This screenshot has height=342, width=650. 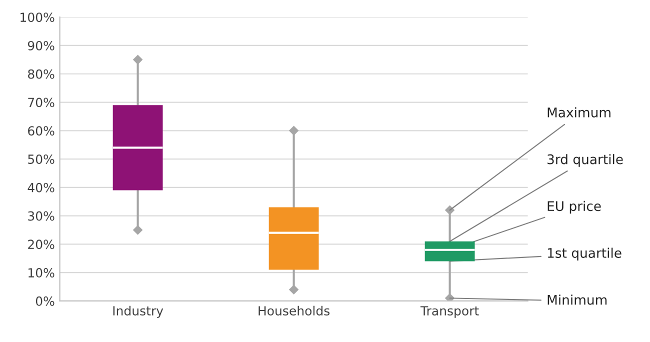 What do you see at coordinates (41, 245) in the screenshot?
I see `y-tick-label: 20%` at bounding box center [41, 245].